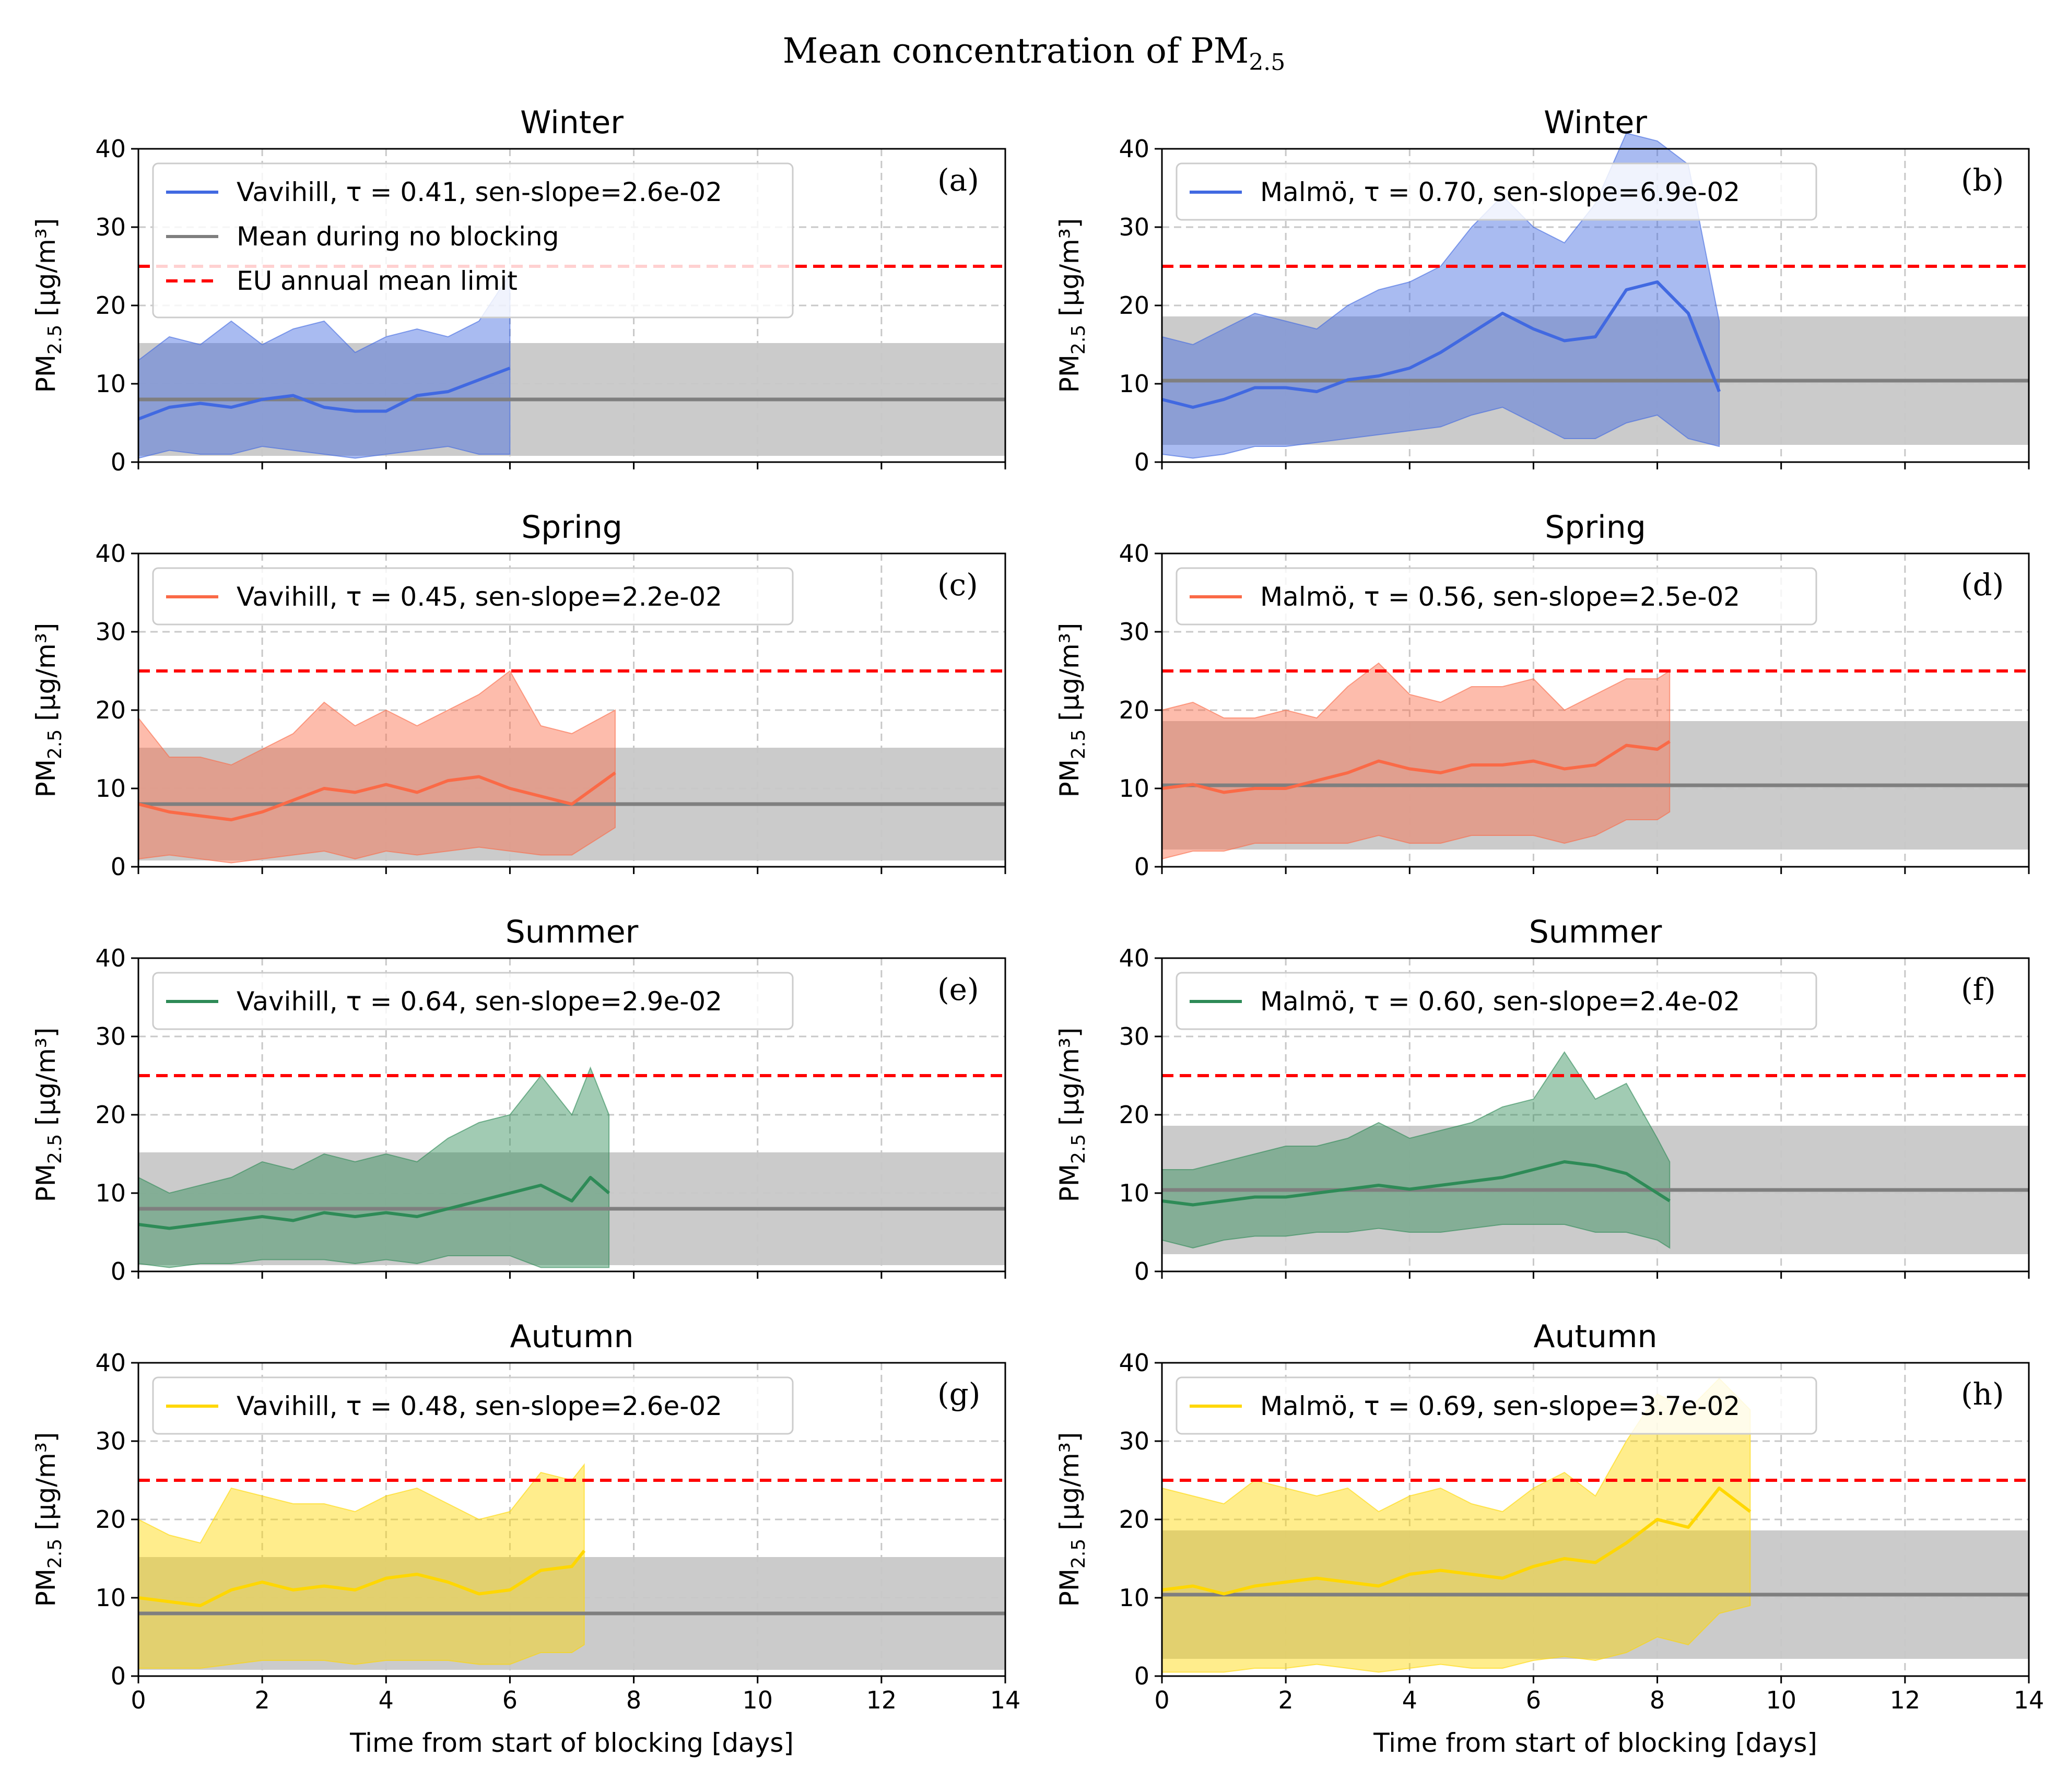 The height and width of the screenshot is (1792, 2068). I want to click on x-tick-label: 12, so click(1906, 1700).